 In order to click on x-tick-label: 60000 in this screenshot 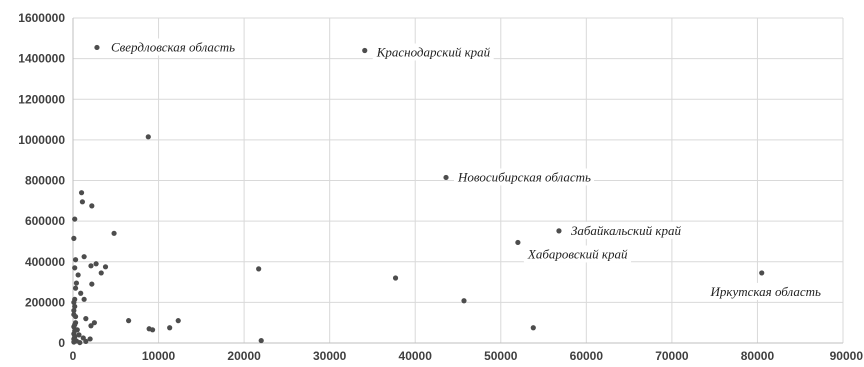, I will do `click(587, 356)`.